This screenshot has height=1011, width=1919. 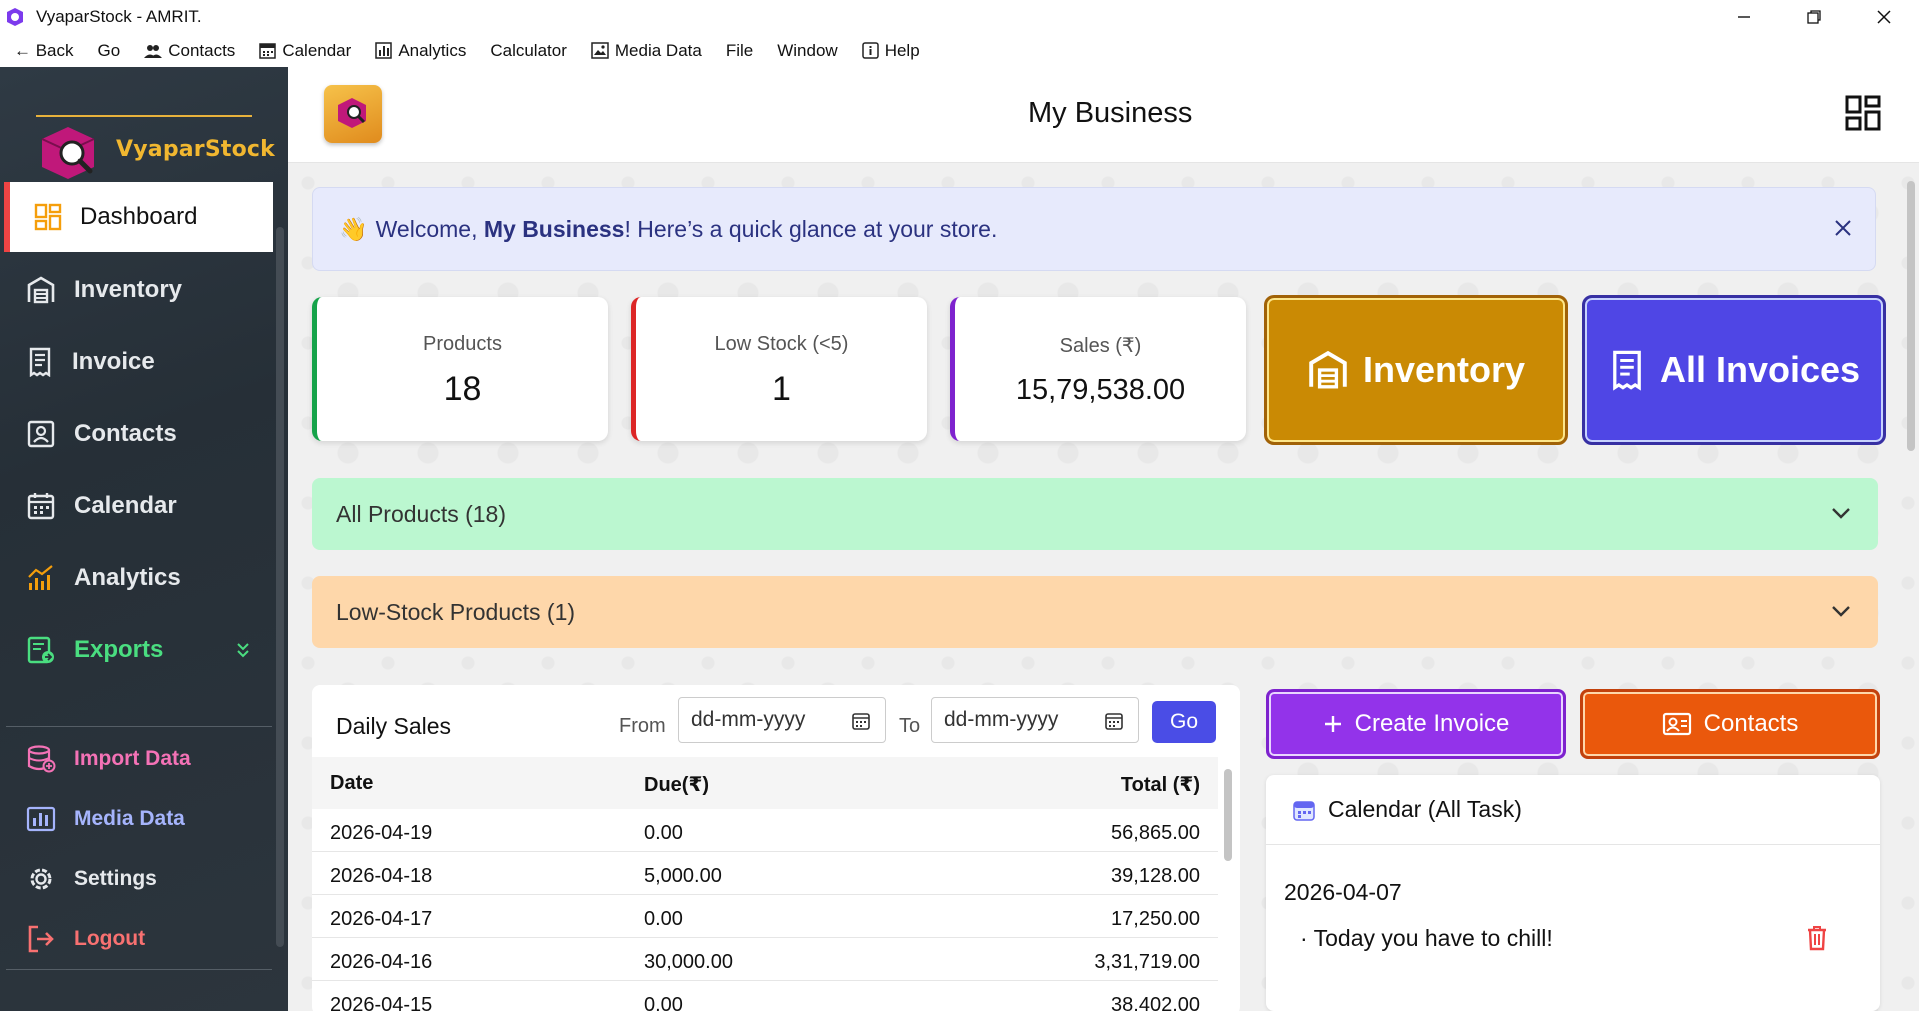 I want to click on sidebar-item-analytics: Analytics, so click(x=137, y=578).